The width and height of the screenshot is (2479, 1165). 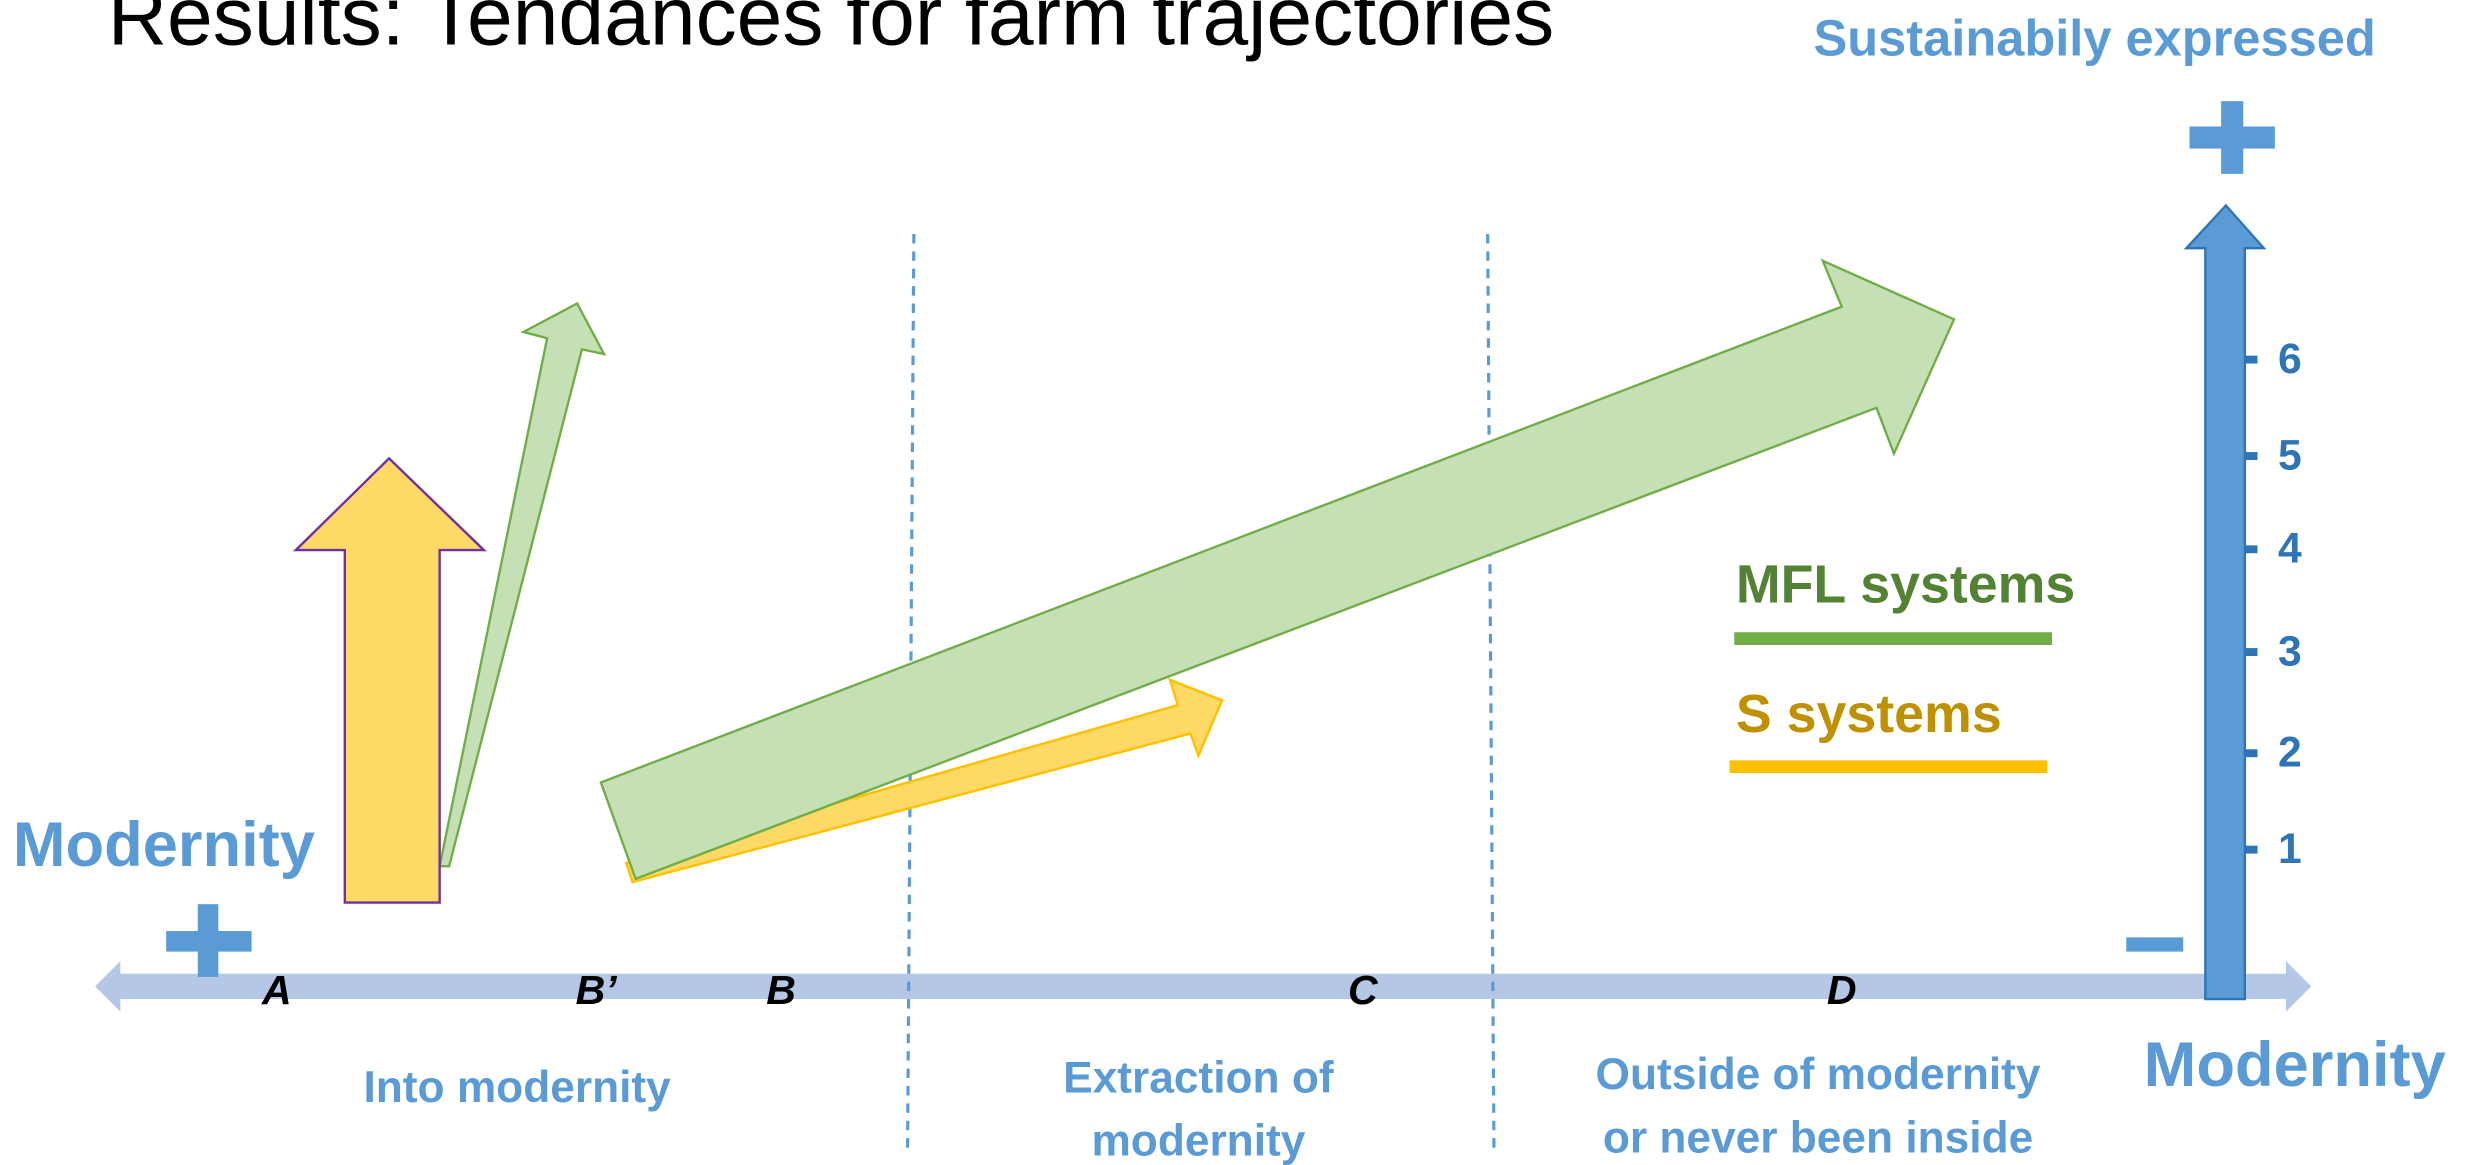 I want to click on zone-divider, so click(x=1491, y=693).